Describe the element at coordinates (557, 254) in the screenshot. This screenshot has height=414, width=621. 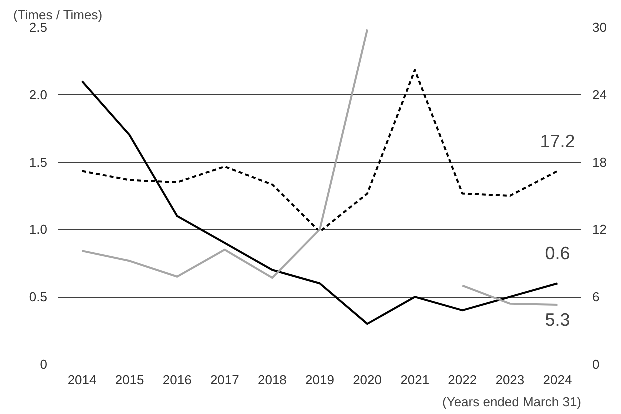
I see `data-label: 0.6` at that location.